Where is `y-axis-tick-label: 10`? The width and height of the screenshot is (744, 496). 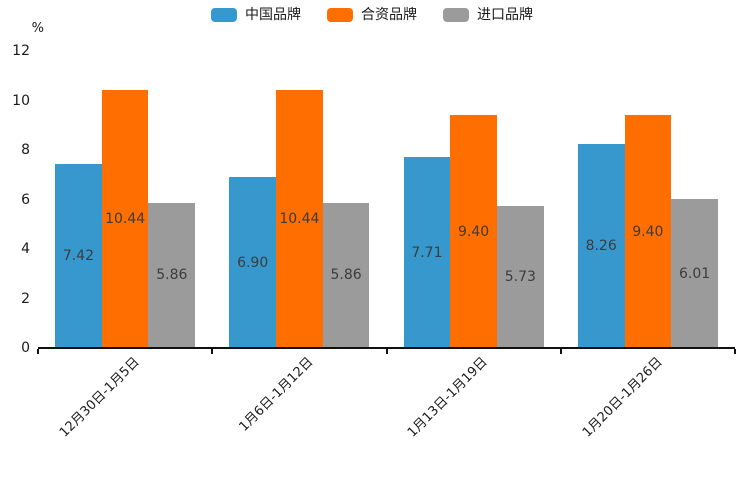 y-axis-tick-label: 10 is located at coordinates (21, 100).